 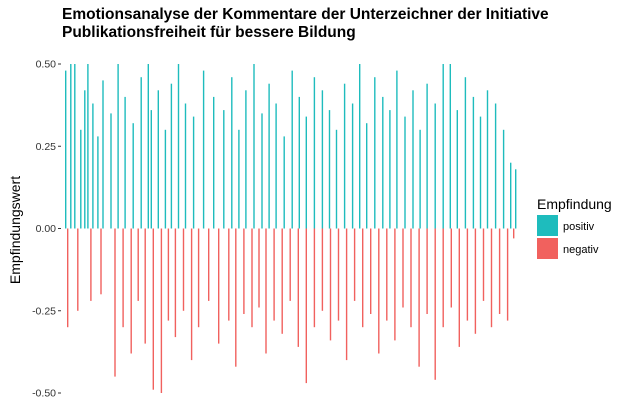 What do you see at coordinates (46, 65) in the screenshot?
I see `y-tick-label: 0.50` at bounding box center [46, 65].